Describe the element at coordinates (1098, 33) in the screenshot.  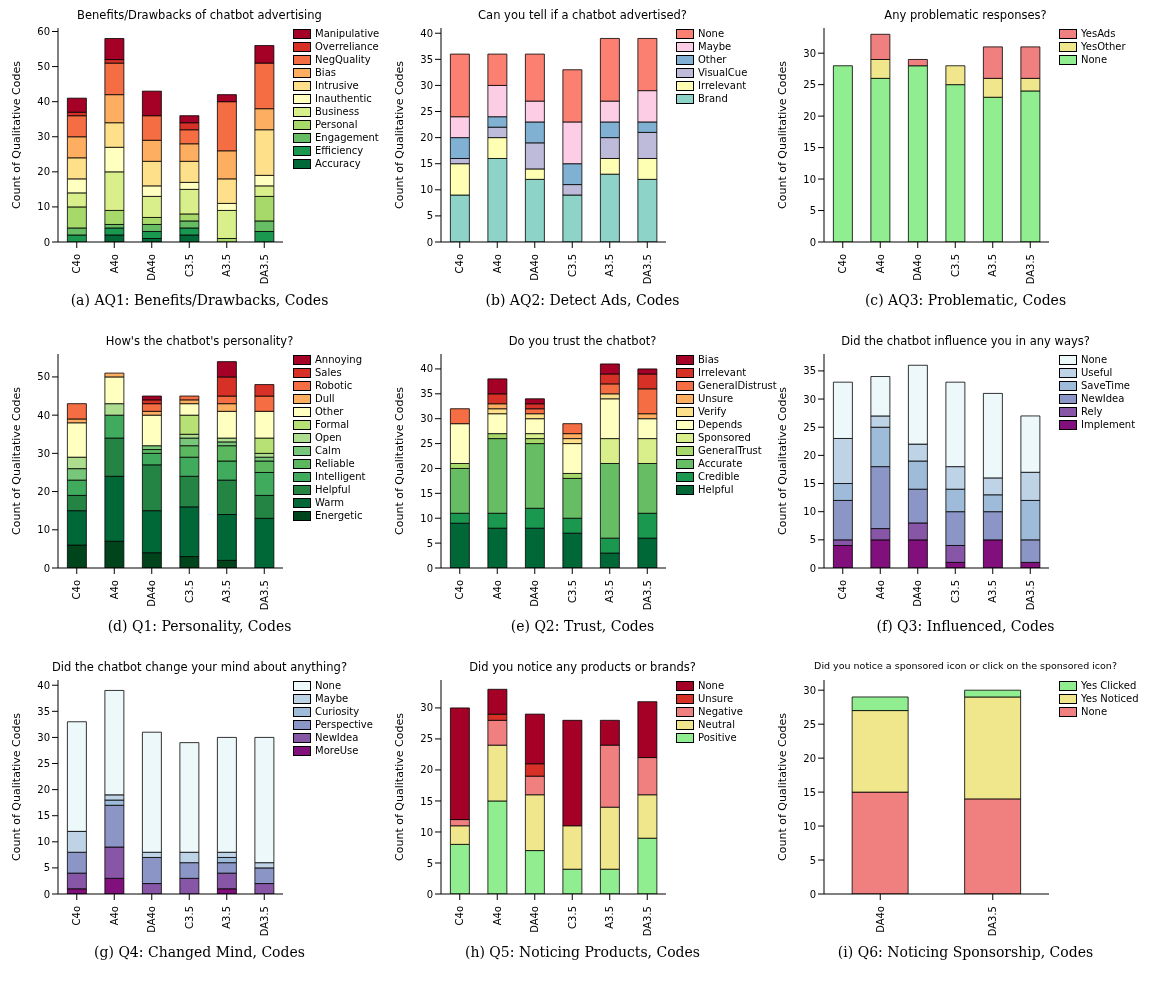
I see `legend-label: YesAds` at that location.